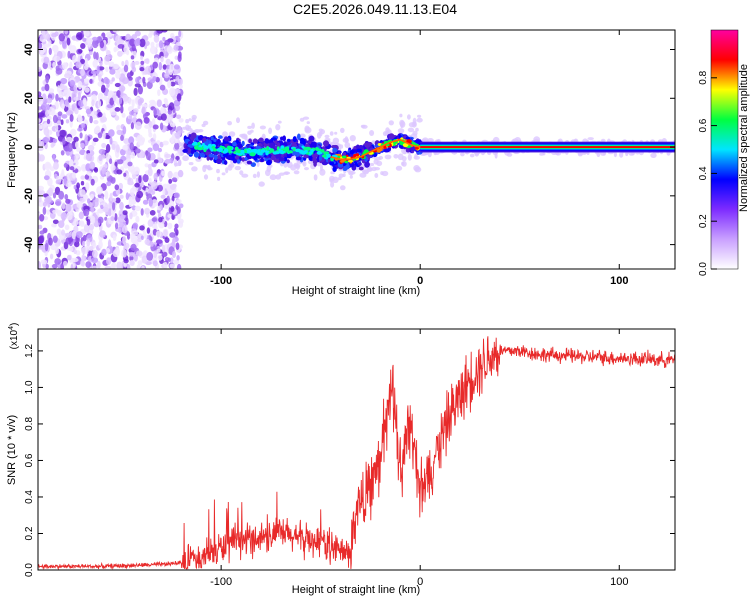 The width and height of the screenshot is (750, 605). Describe the element at coordinates (547, 147) in the screenshot. I see `carrier-band-core` at that location.